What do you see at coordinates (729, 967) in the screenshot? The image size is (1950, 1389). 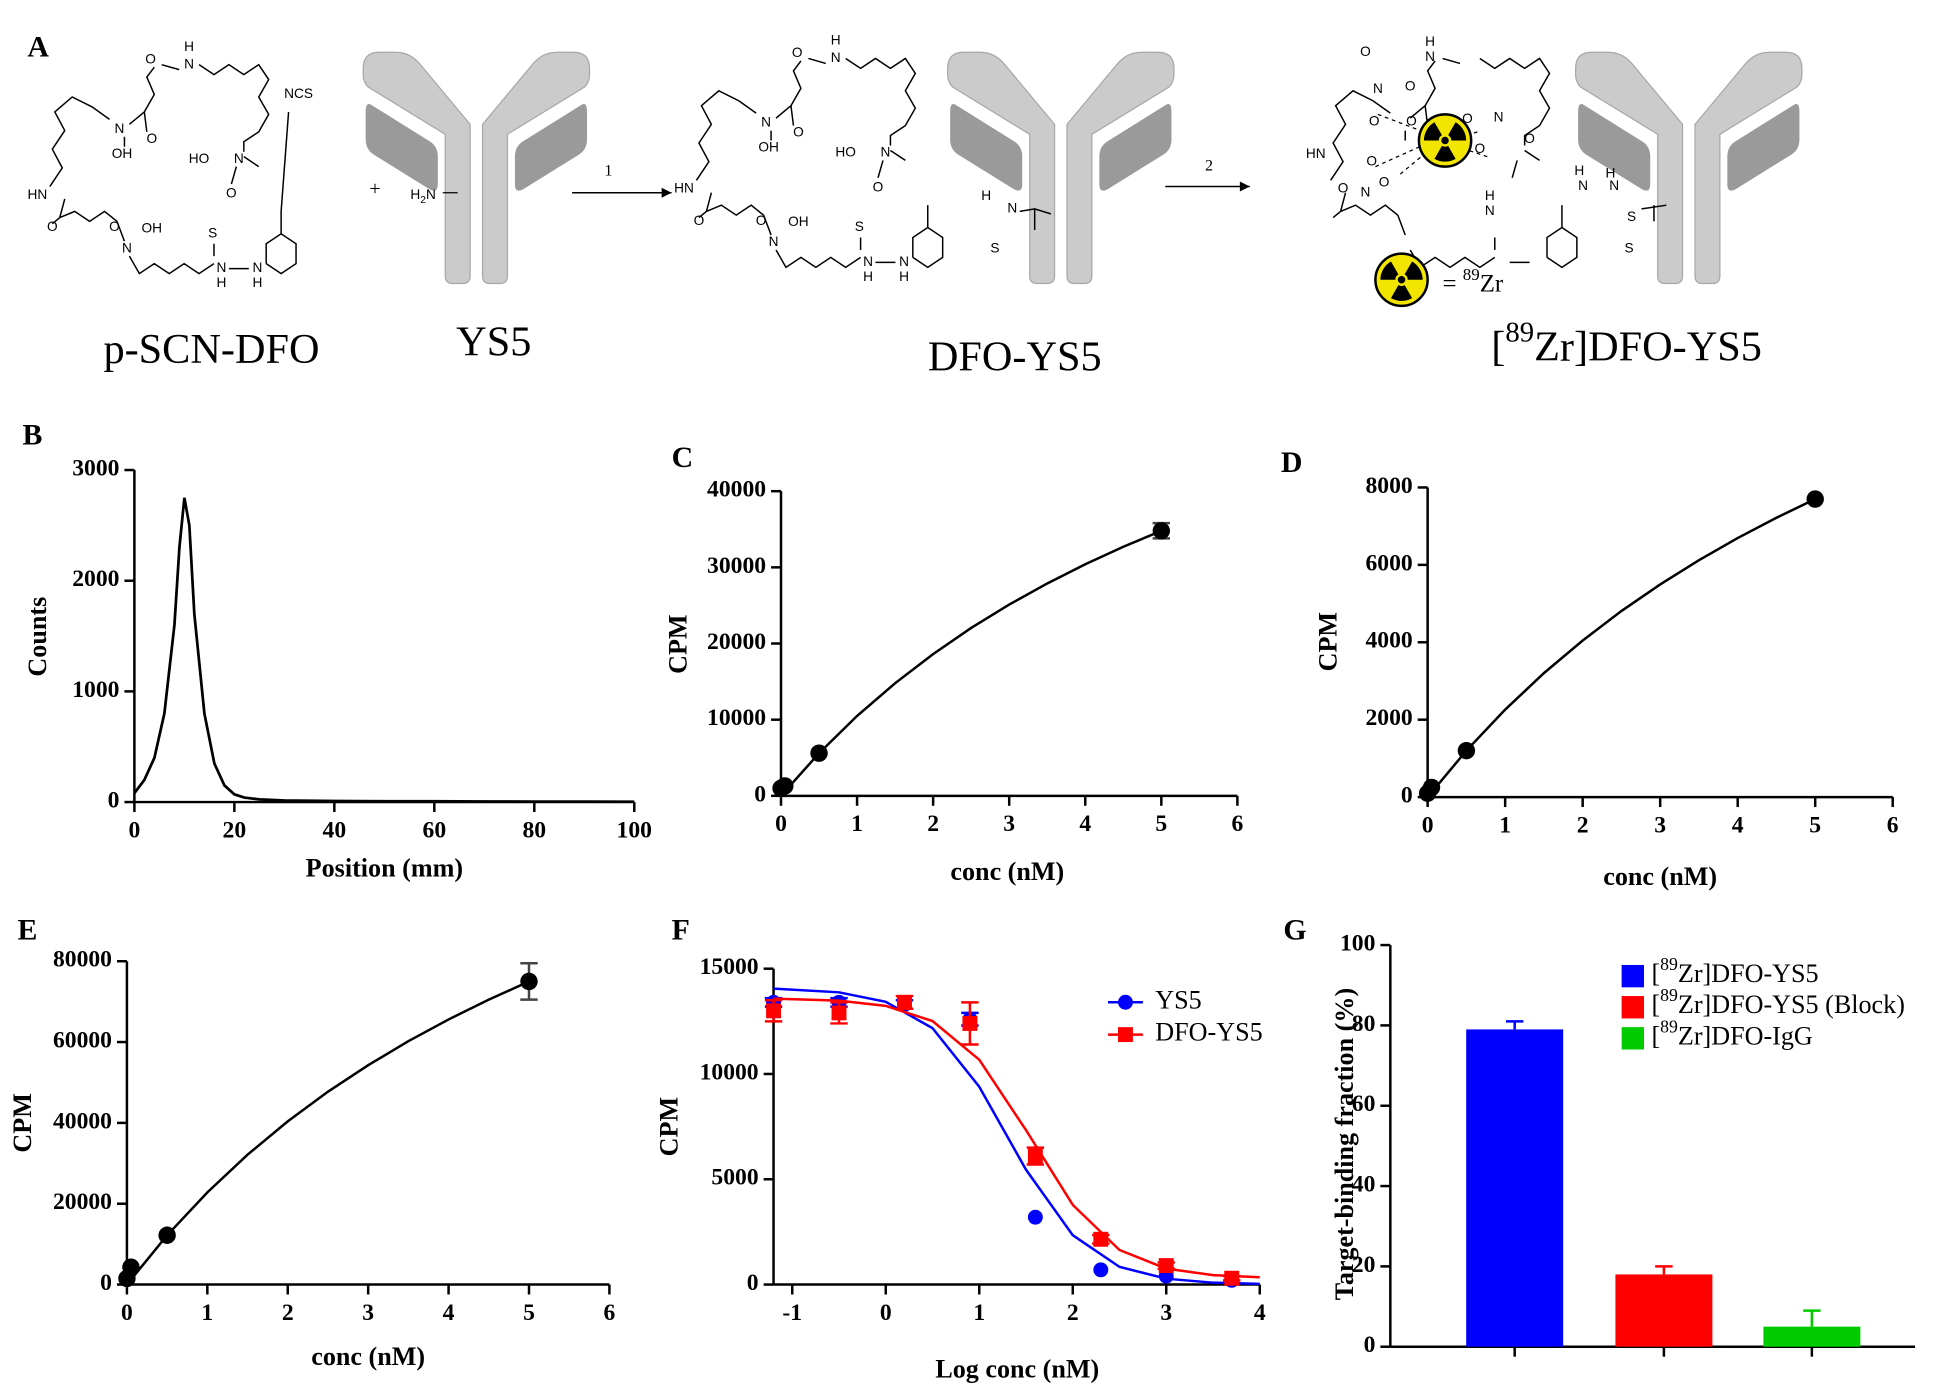 I see `y-tick-label: 15000` at bounding box center [729, 967].